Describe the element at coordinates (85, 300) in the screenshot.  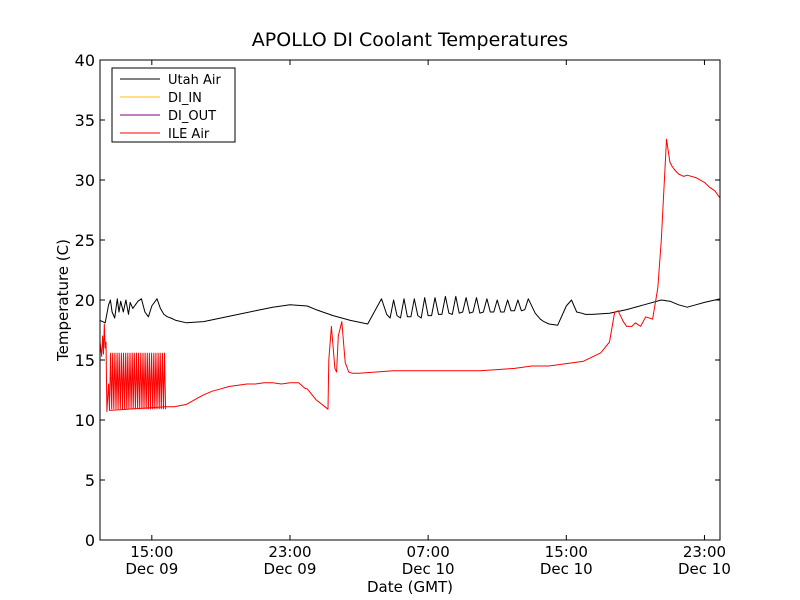
I see `y-tick-label: 20` at that location.